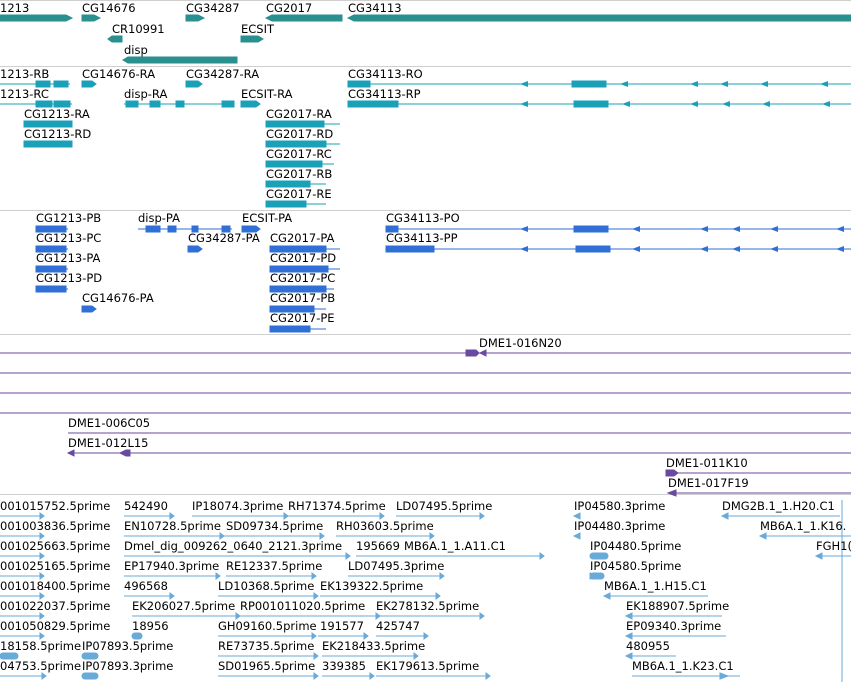  Describe the element at coordinates (57, 114) in the screenshot. I see `transcript-label: CG1213-RA` at that location.